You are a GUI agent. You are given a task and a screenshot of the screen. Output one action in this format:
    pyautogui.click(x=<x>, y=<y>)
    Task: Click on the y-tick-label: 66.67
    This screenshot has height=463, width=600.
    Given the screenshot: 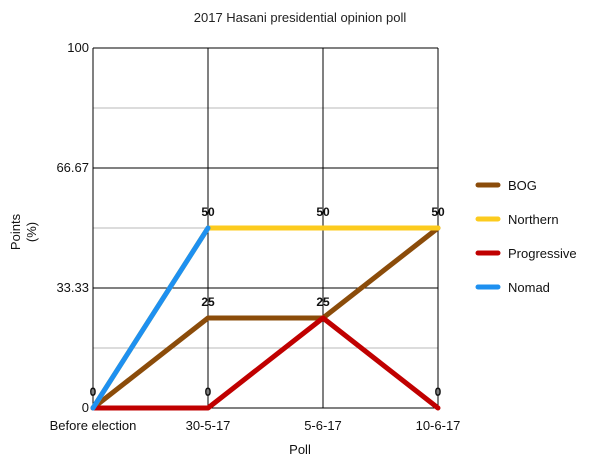 What is the action you would take?
    pyautogui.click(x=72, y=167)
    